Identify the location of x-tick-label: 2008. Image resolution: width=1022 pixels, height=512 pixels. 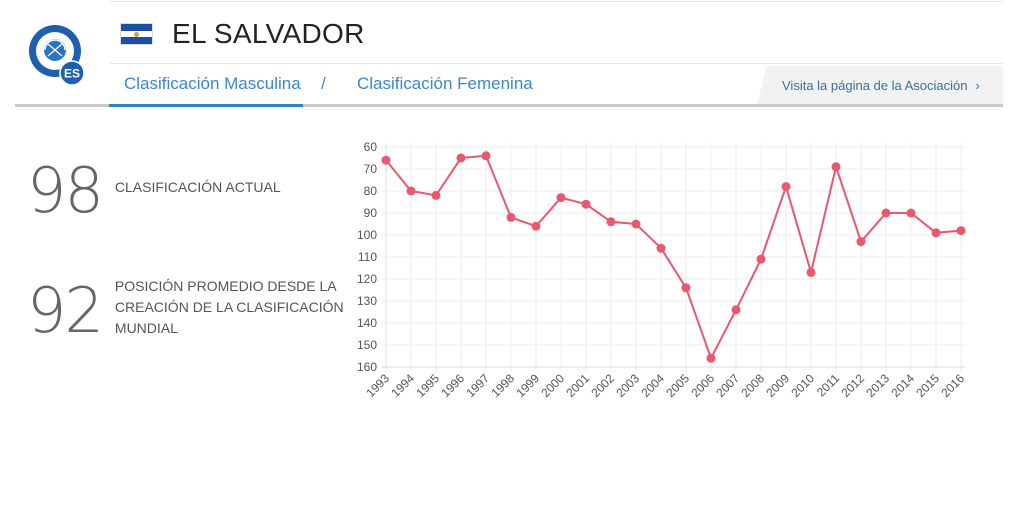
(752, 385).